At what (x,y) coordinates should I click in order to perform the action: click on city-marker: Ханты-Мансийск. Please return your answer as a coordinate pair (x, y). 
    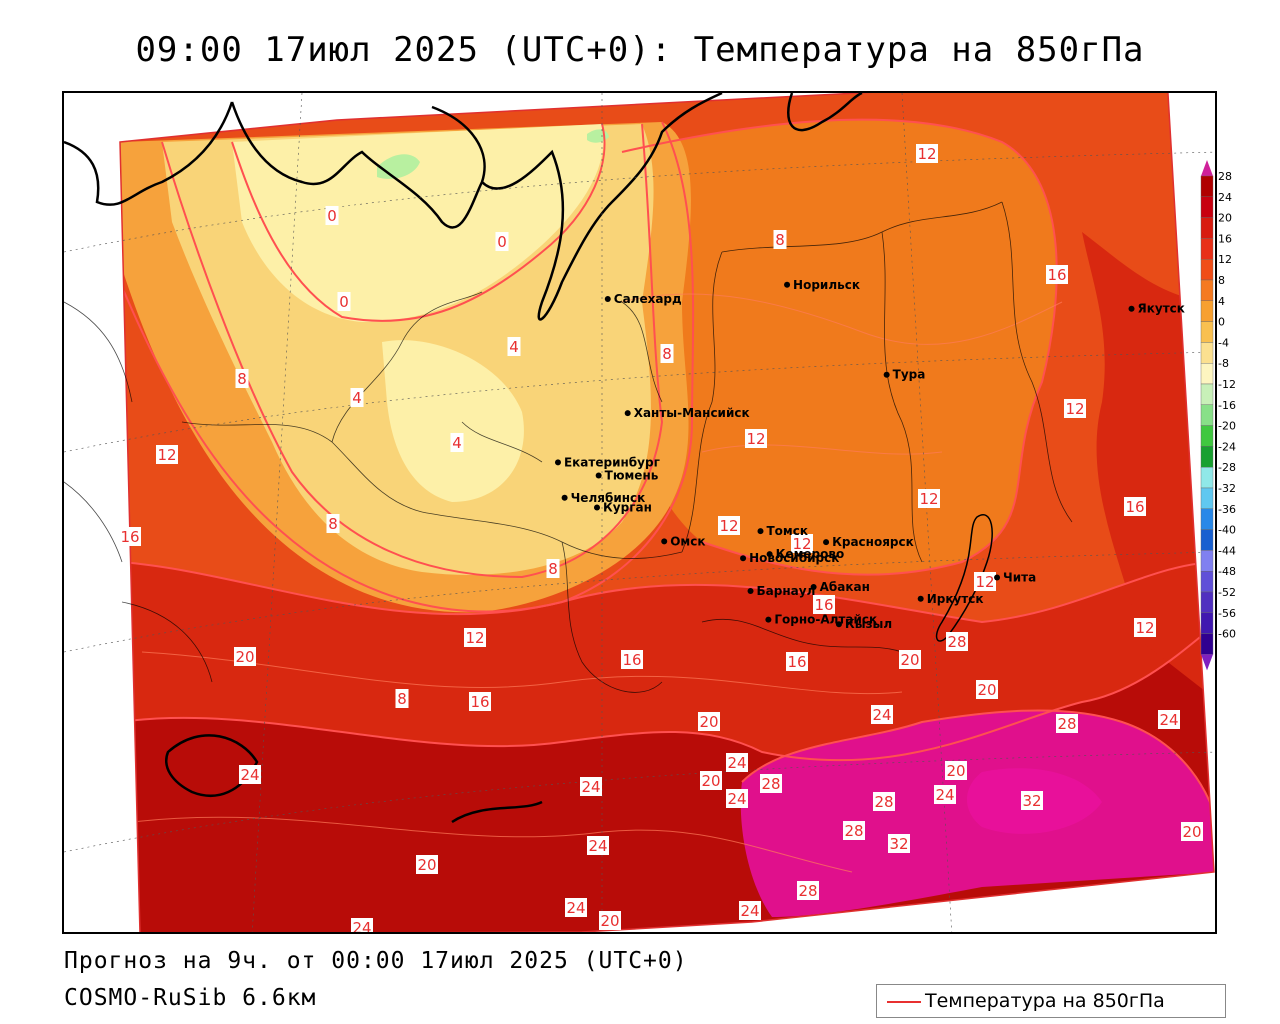
    Looking at the image, I should click on (687, 413).